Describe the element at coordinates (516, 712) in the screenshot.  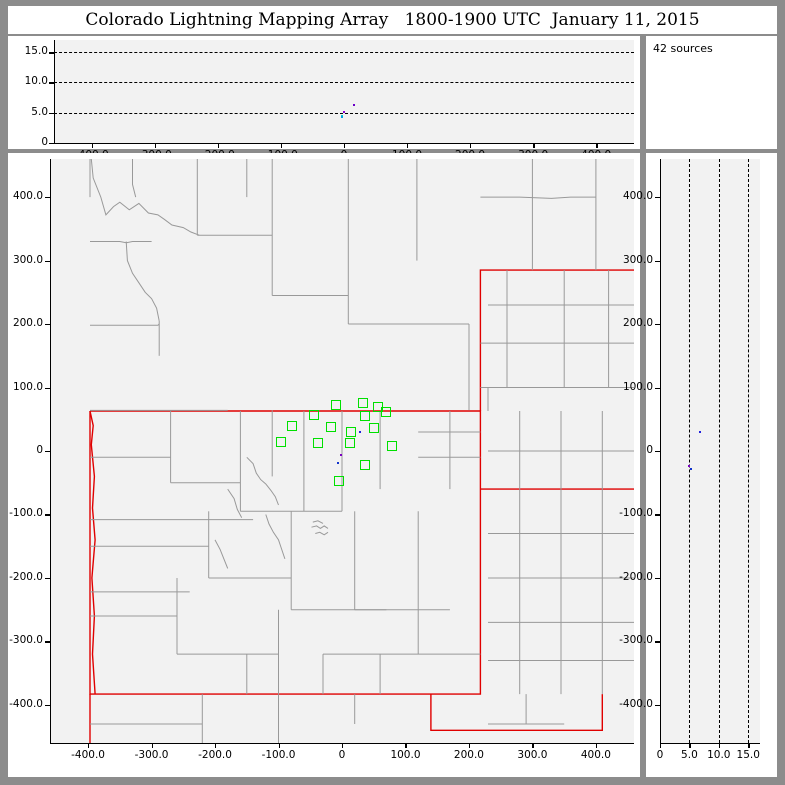
I see `state-border-oklahoma-panhandle` at that location.